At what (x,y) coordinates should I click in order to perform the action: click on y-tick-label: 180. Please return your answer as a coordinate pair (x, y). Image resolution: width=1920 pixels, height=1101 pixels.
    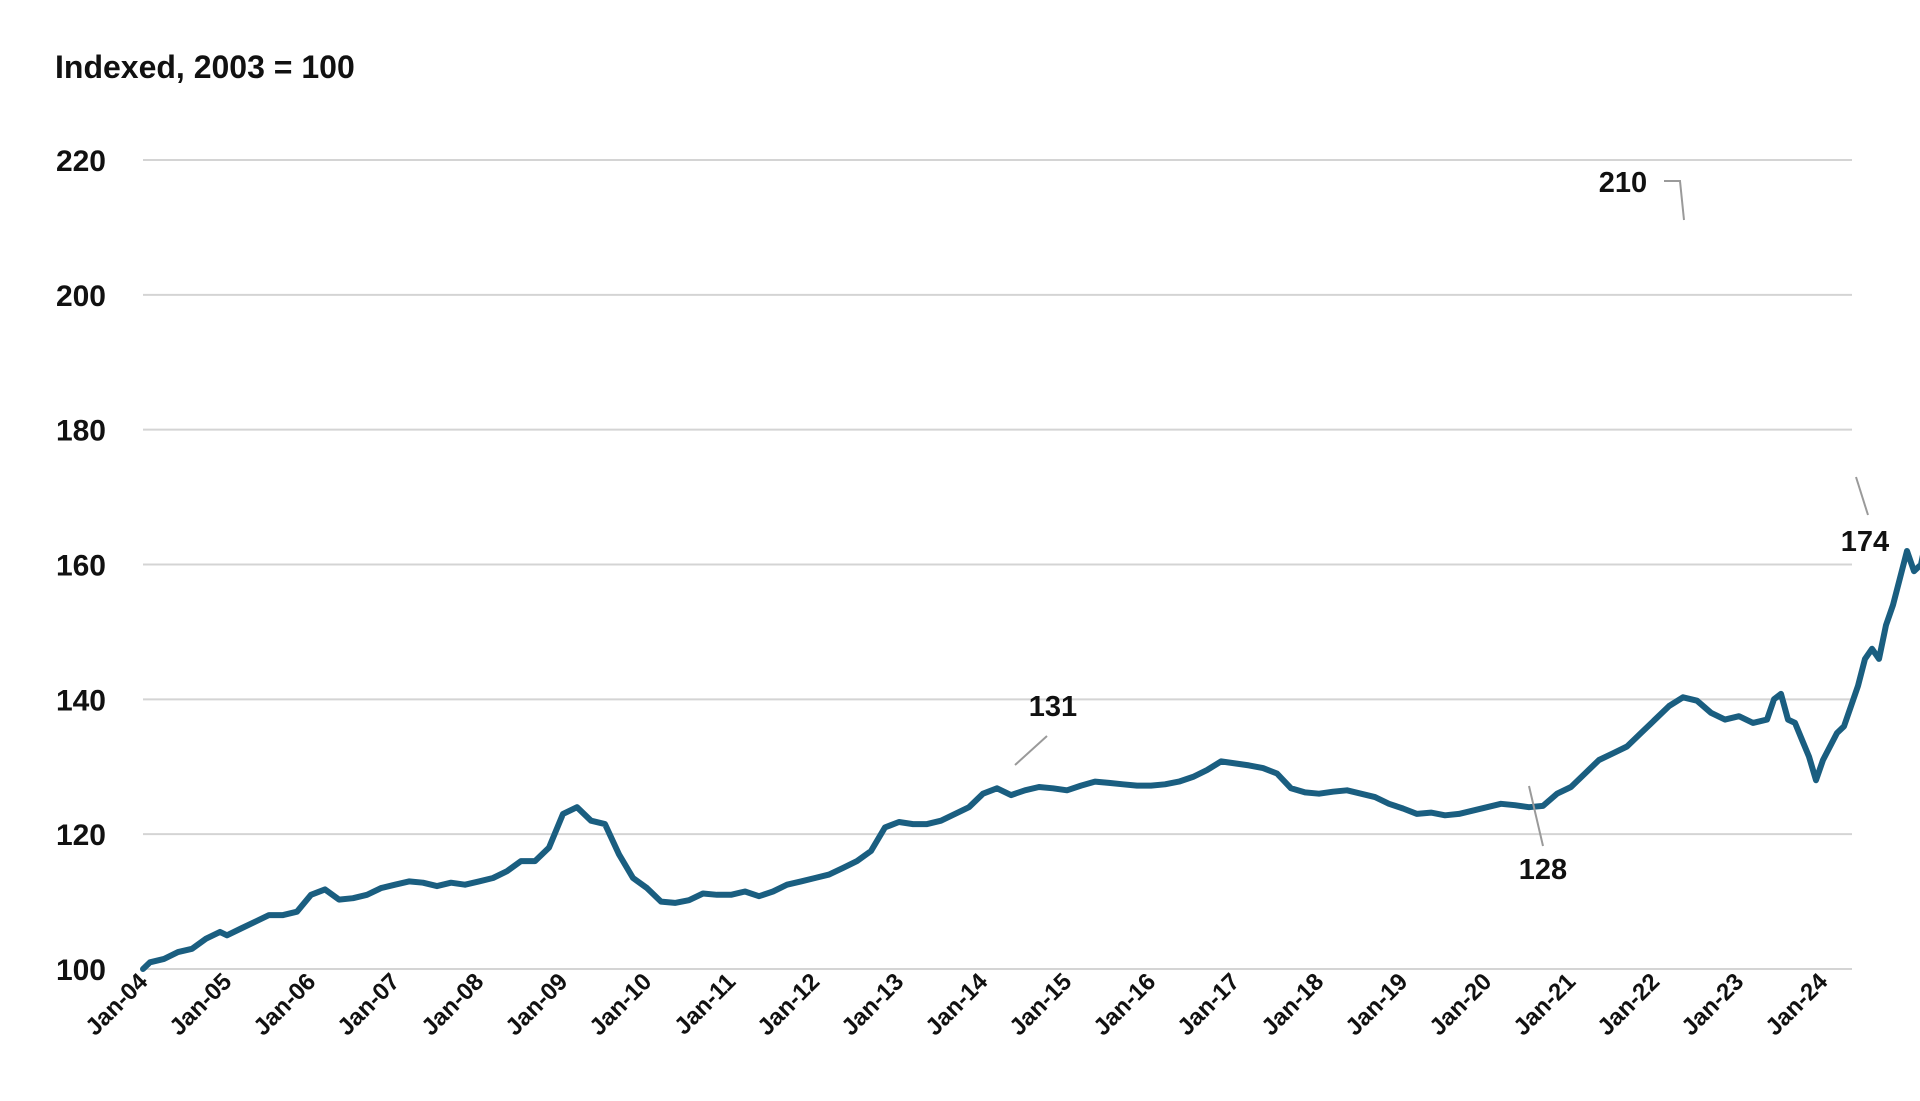
    Looking at the image, I should click on (81, 431).